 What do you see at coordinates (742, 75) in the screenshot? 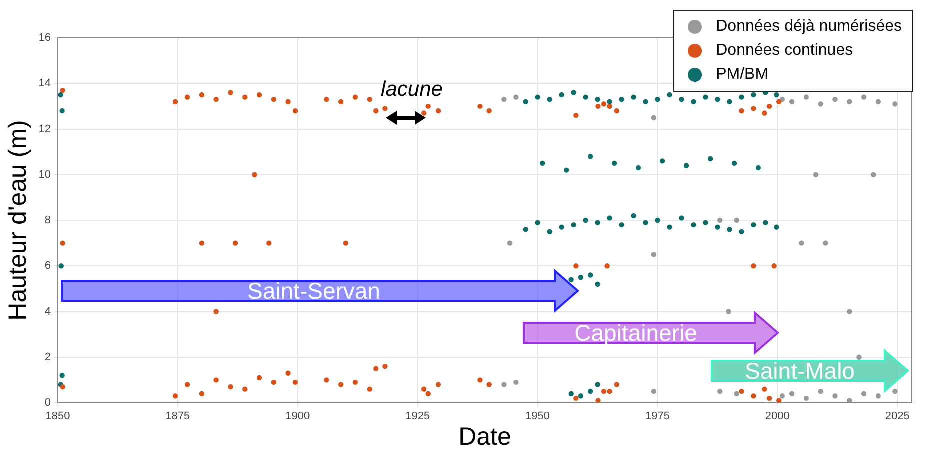
I see `legend-label: PM/BM` at bounding box center [742, 75].